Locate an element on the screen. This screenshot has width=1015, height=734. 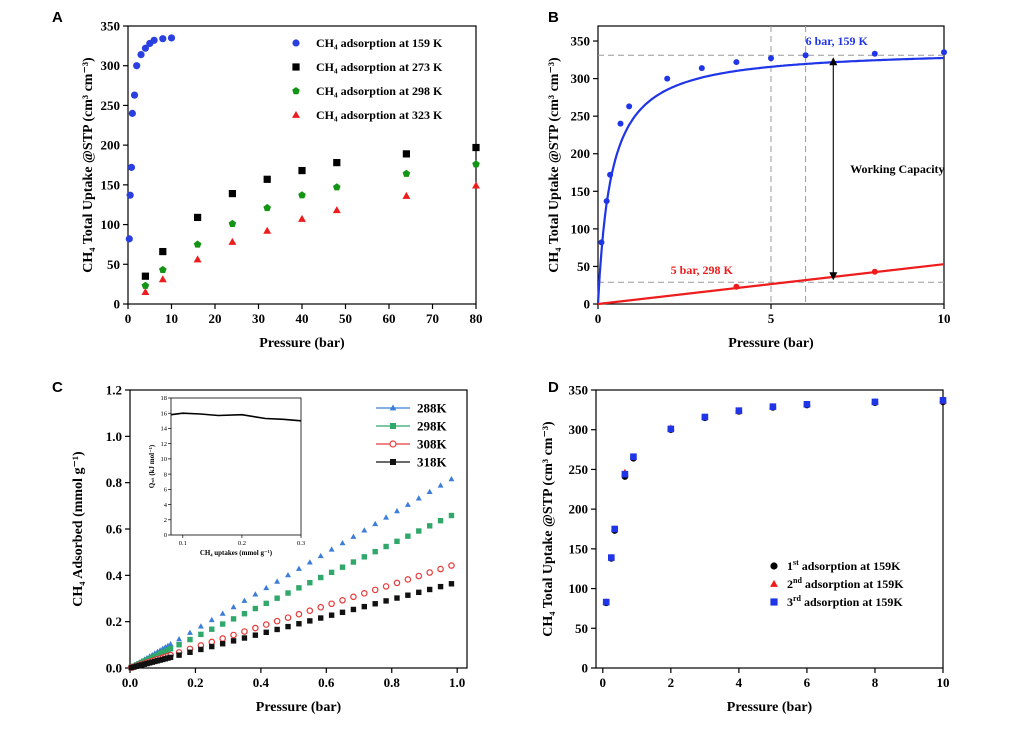
c-inset-x-tick-label-2: 0.3 is located at coordinates (301, 543).